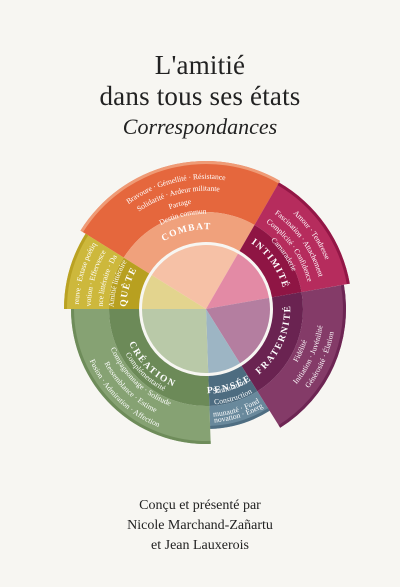 This screenshot has width=400, height=587. Describe the element at coordinates (200, 505) in the screenshot. I see `credits-line-1: Conçu et présenté par` at that location.